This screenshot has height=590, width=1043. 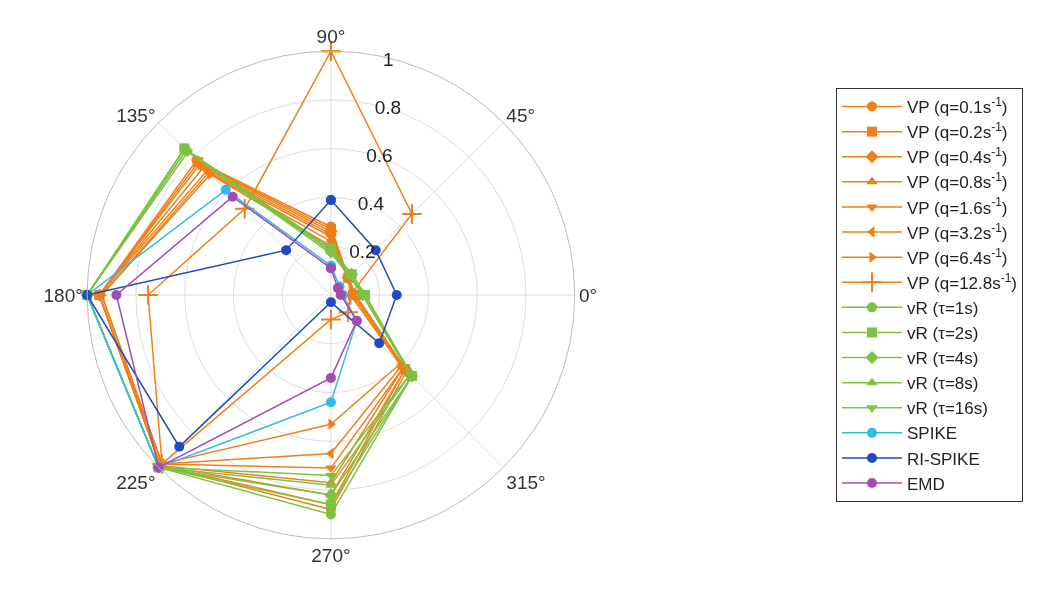 I want to click on legend-label: VP (q=1.6s$^{-1}$), so click(x=957, y=206).